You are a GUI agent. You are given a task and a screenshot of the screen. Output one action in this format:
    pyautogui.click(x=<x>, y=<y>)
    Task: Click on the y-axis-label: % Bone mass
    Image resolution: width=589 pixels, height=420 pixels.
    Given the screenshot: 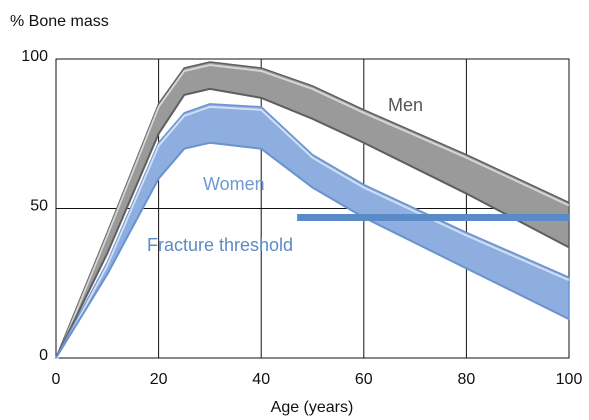 What is the action you would take?
    pyautogui.click(x=59, y=21)
    